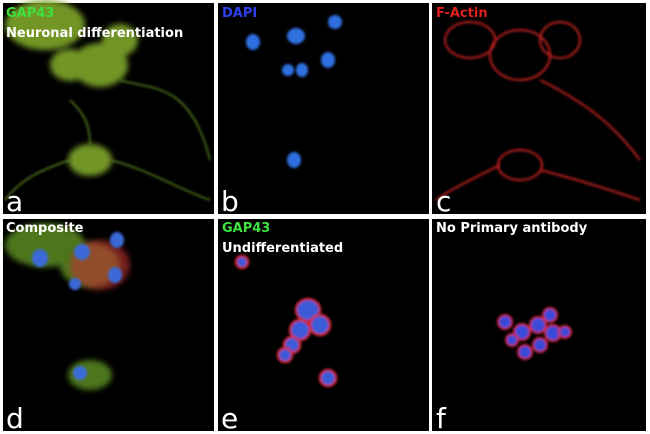 This screenshot has height=434, width=650. I want to click on panel-letter: d, so click(15, 418).